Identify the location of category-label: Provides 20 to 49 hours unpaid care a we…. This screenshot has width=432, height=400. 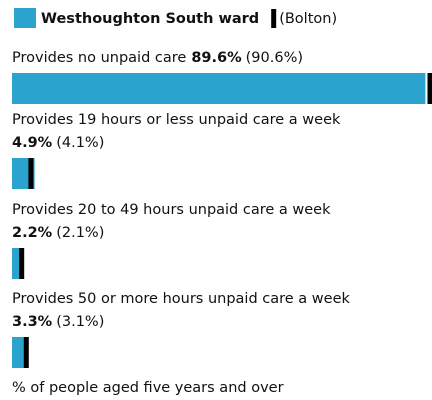
(171, 210).